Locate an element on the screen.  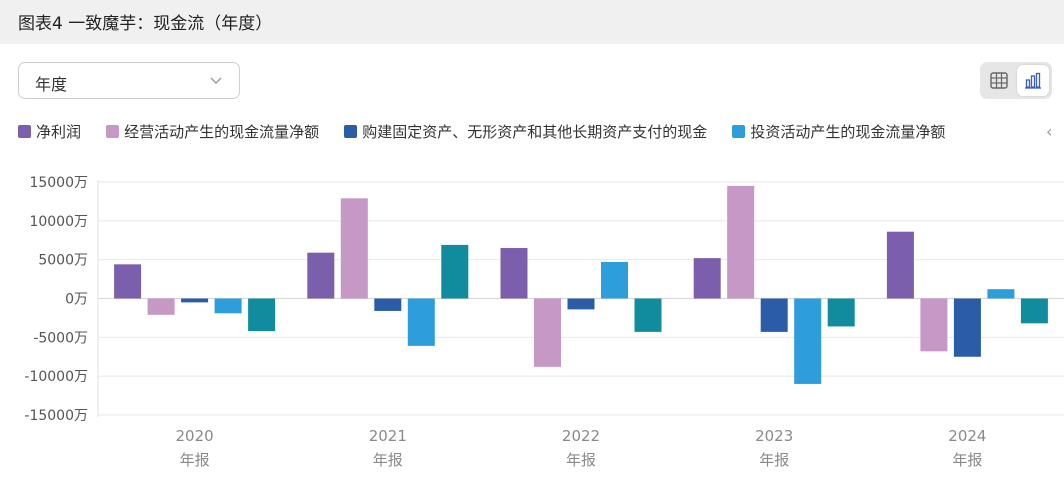
legend-label: 经营活动产生的现金流量净额 is located at coordinates (222, 132).